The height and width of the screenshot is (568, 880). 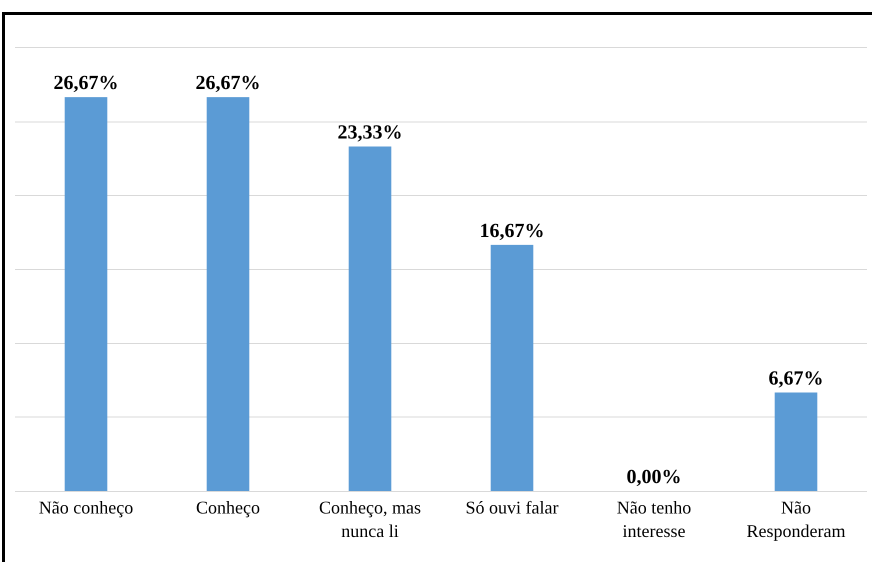 What do you see at coordinates (654, 519) in the screenshot?
I see `x-tick-label: Não tenho interesse` at bounding box center [654, 519].